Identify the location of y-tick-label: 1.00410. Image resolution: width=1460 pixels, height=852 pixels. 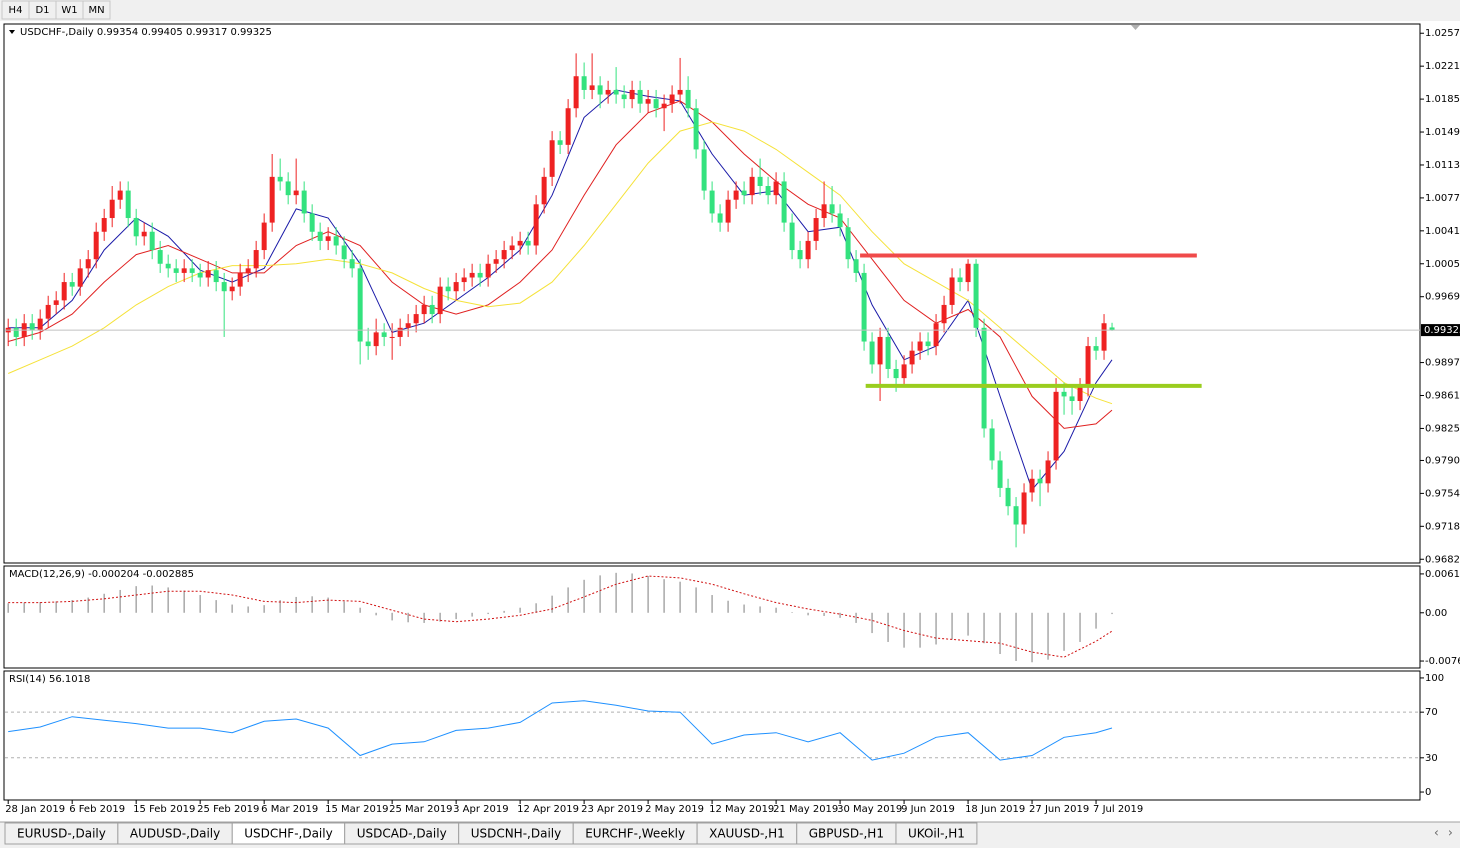
(1442, 231).